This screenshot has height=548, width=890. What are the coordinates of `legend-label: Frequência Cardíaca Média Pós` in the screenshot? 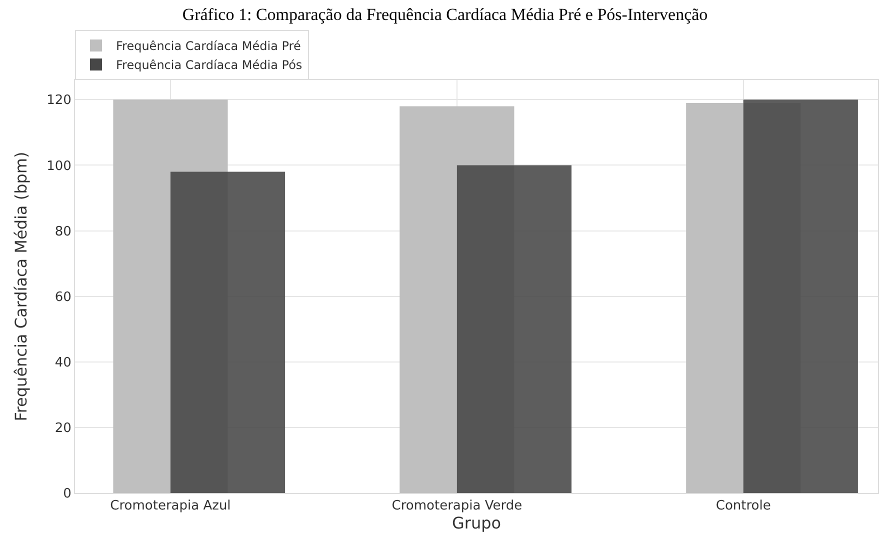 It's located at (209, 65).